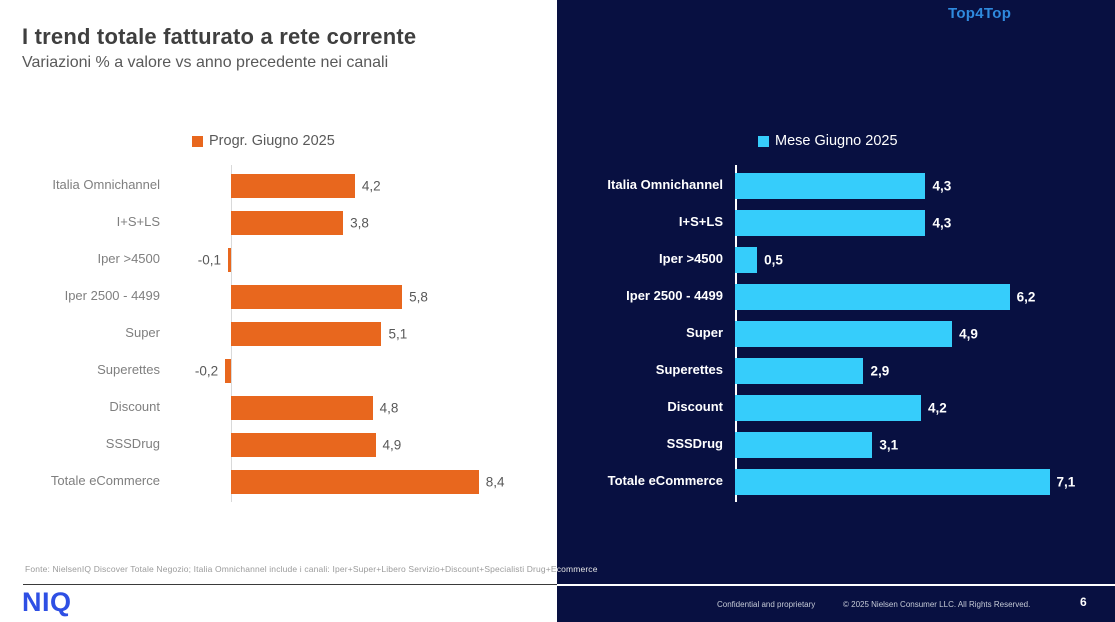 The height and width of the screenshot is (622, 1115). I want to click on value-label: 7,1, so click(1066, 481).